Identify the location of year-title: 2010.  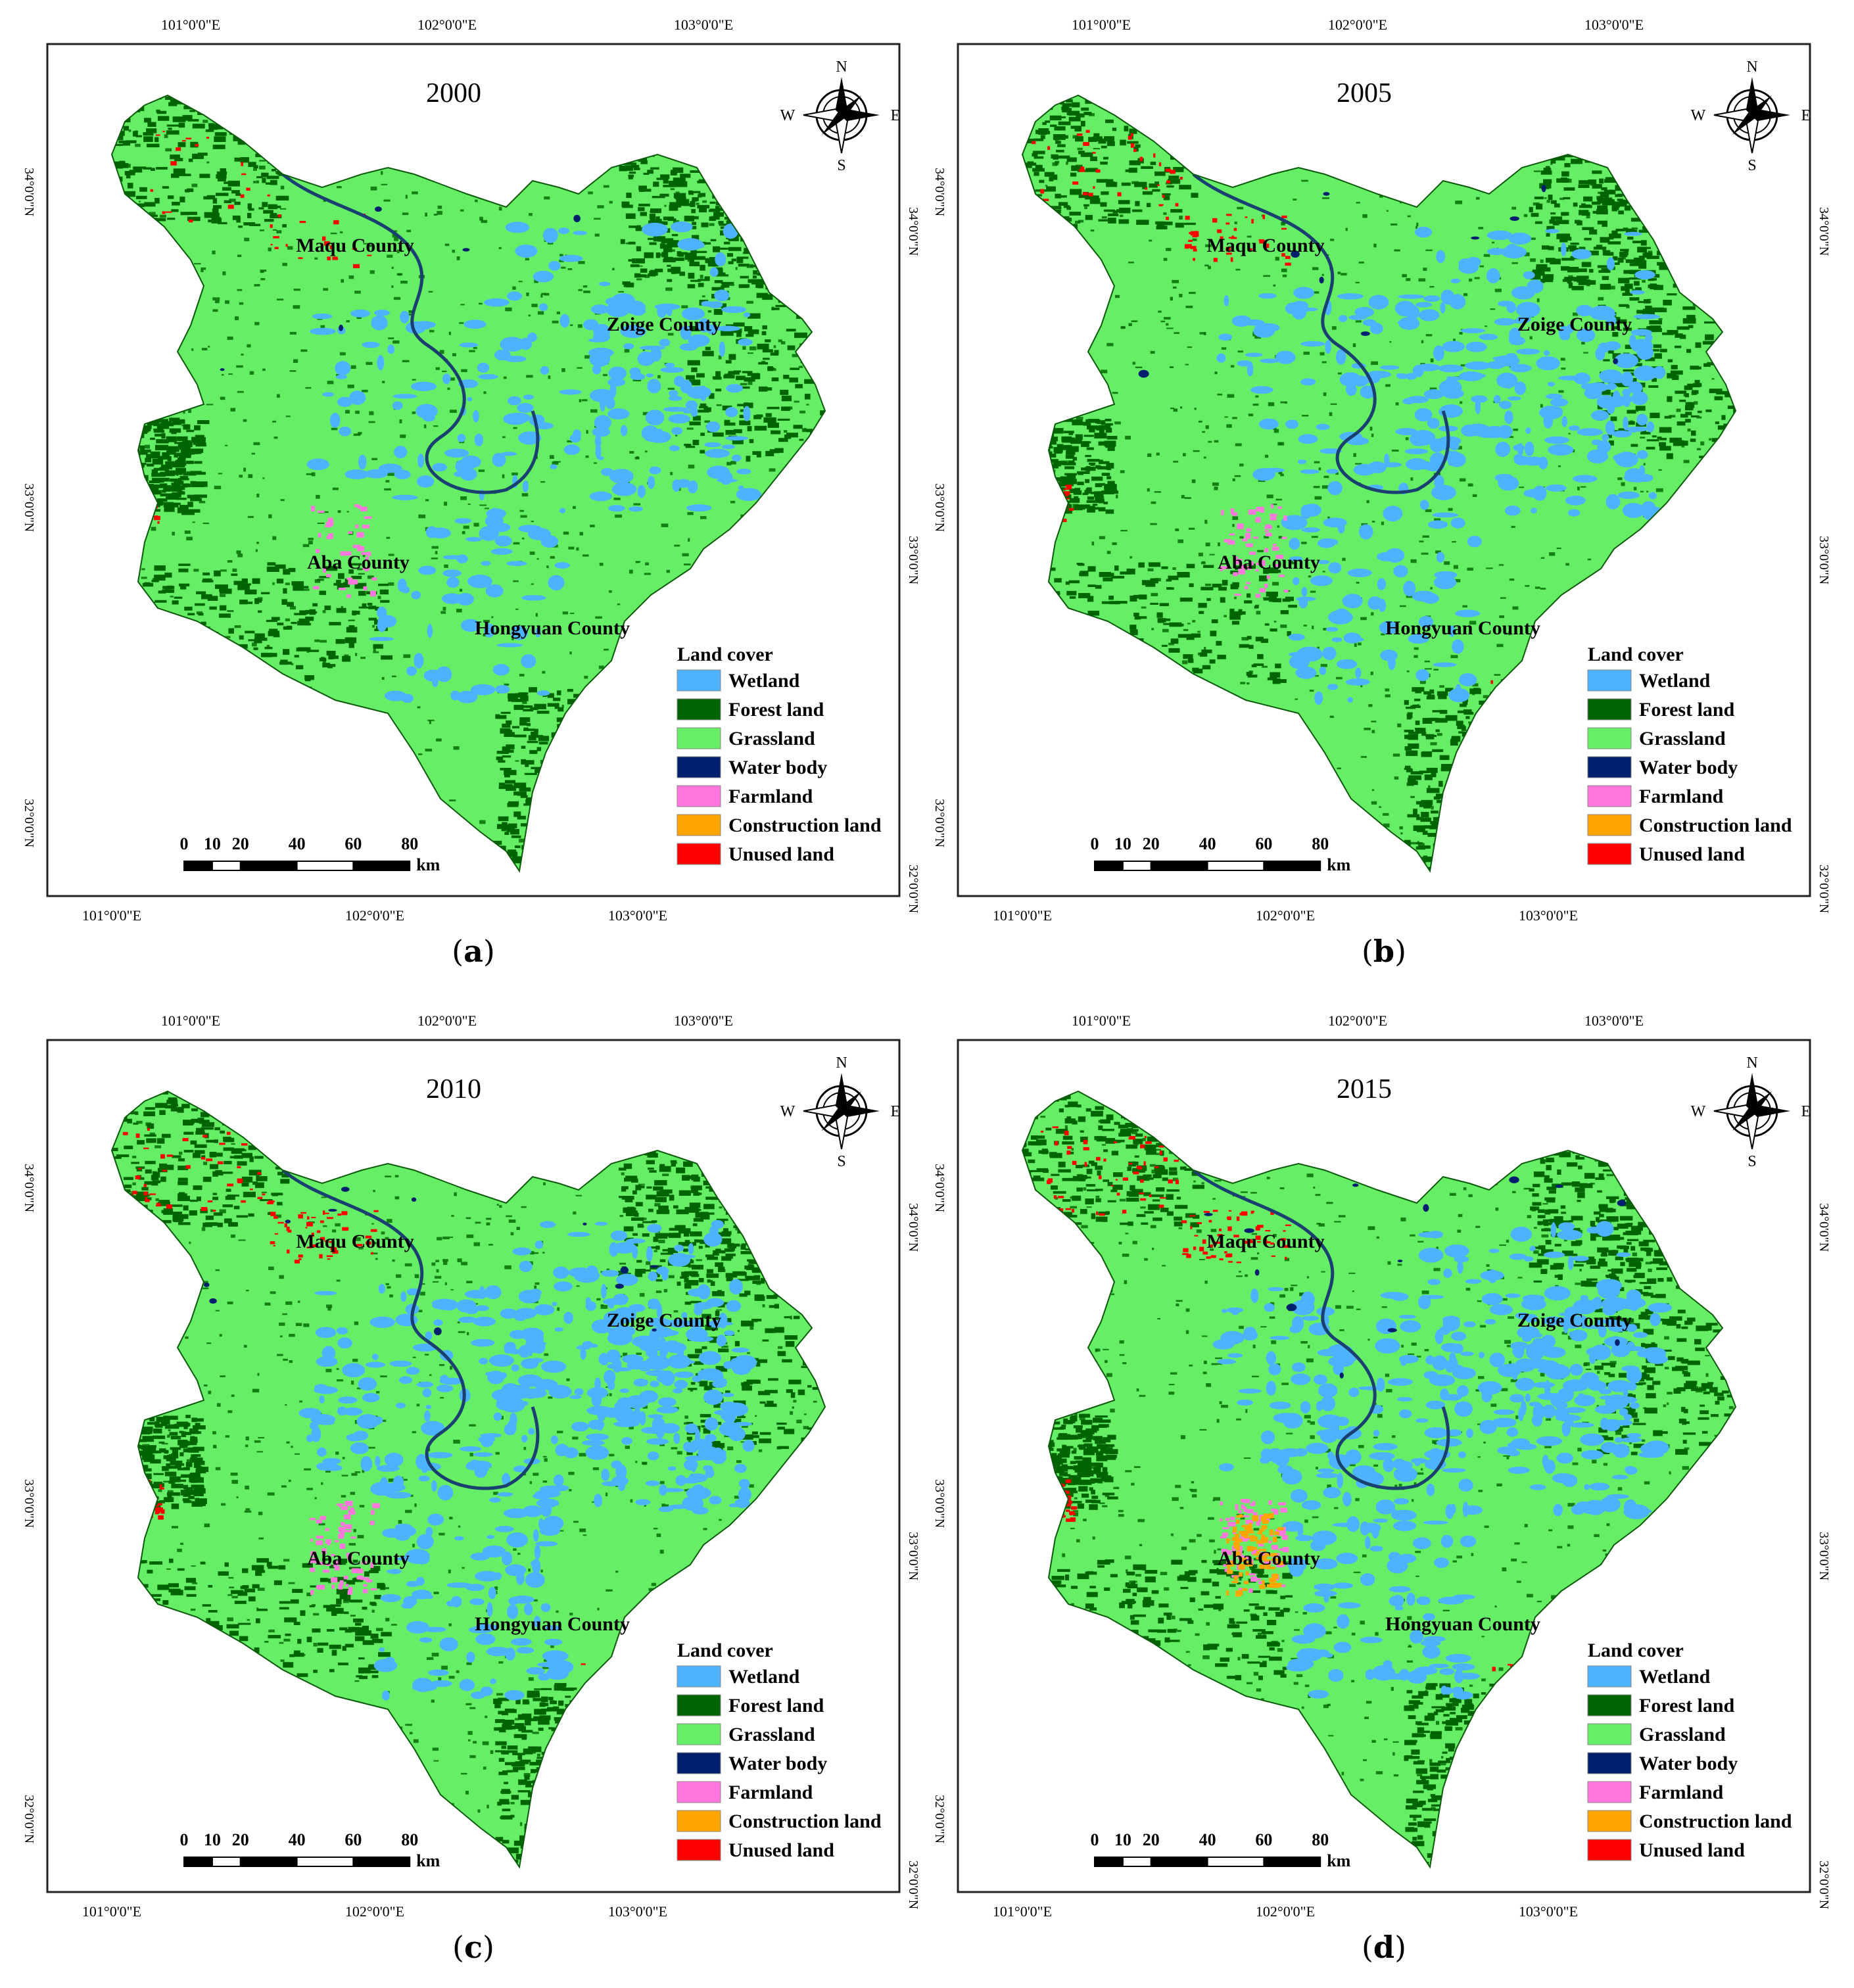
(453, 1089).